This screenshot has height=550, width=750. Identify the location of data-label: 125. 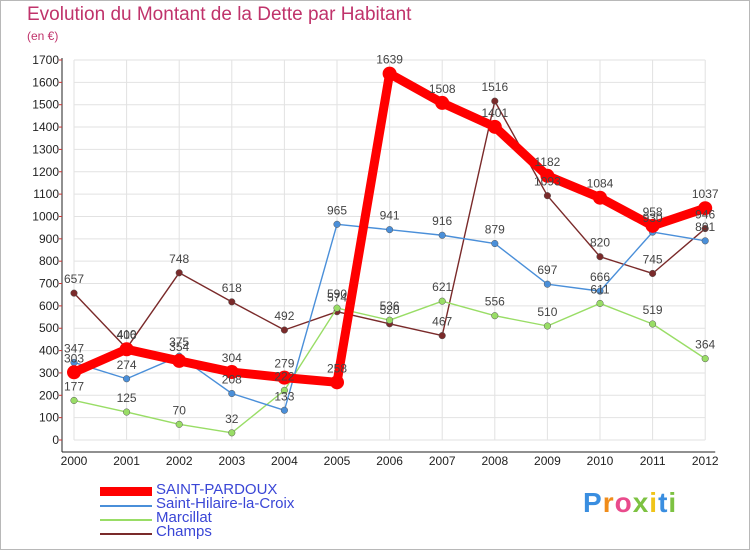
(127, 398).